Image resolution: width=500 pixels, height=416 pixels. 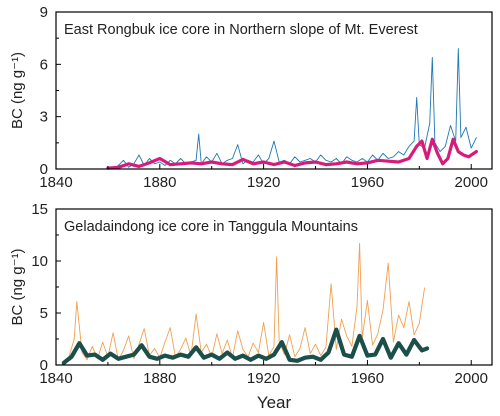 I want to click on panel1-xtick-label: 1840, so click(x=55, y=182).